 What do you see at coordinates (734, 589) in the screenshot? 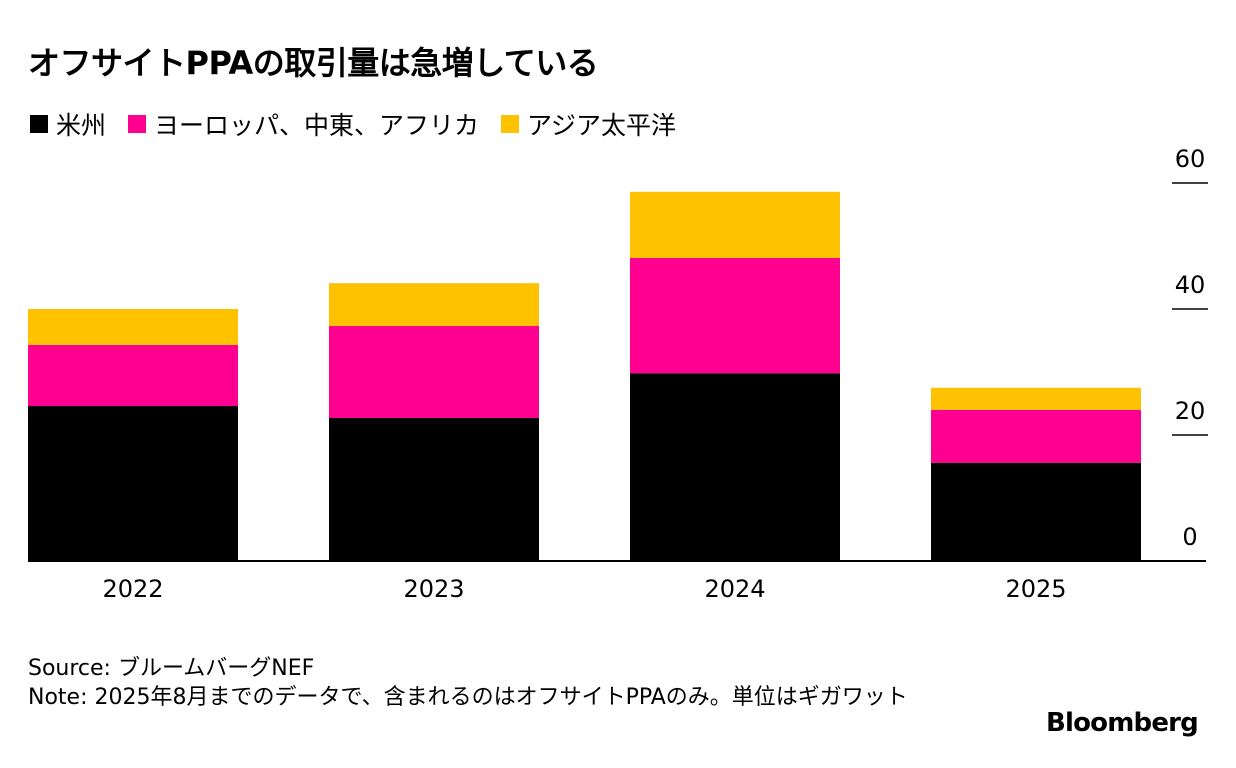
I see `x-tick-label: 2024` at bounding box center [734, 589].